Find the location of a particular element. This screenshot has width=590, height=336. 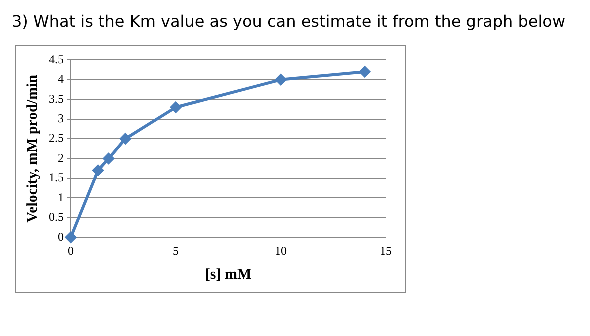

y-tick-label: 0.5 is located at coordinates (56, 217).